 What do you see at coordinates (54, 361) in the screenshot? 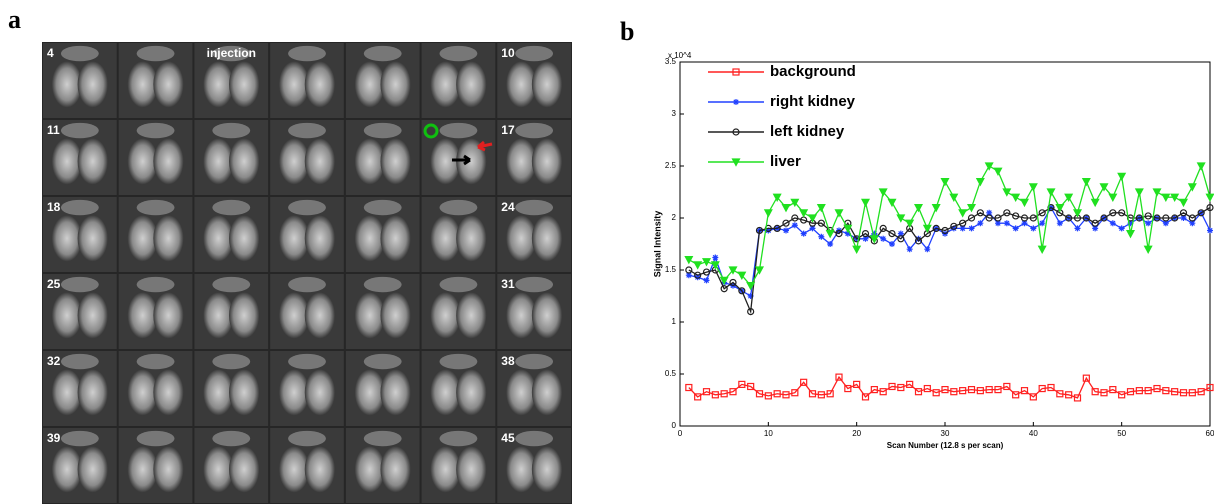
I see `frame-number: 32` at bounding box center [54, 361].